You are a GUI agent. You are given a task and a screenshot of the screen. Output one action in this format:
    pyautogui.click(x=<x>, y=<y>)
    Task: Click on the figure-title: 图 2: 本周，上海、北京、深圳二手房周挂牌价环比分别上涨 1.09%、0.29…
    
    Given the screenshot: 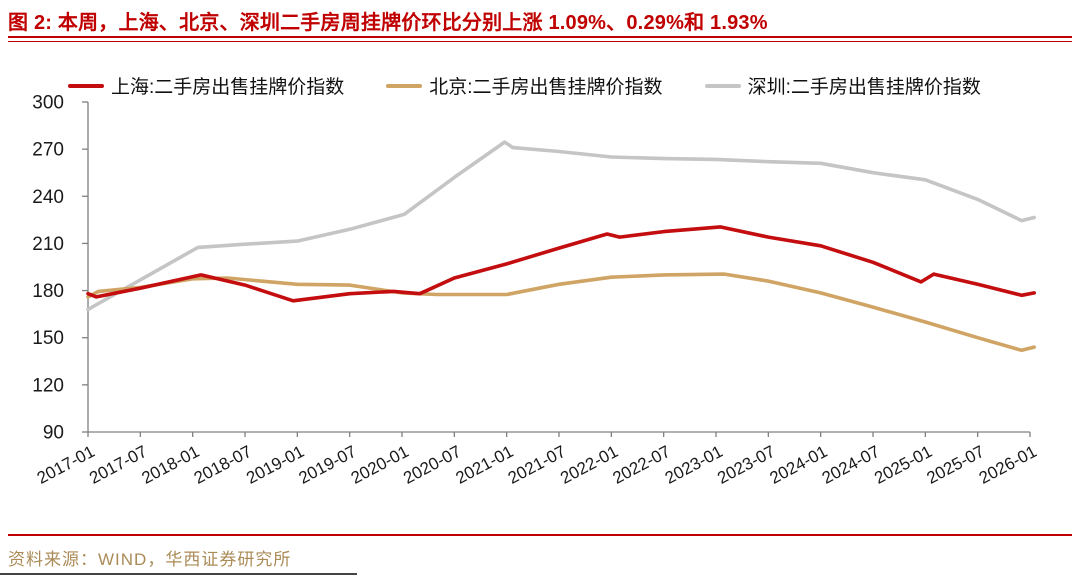 What is the action you would take?
    pyautogui.click(x=388, y=23)
    